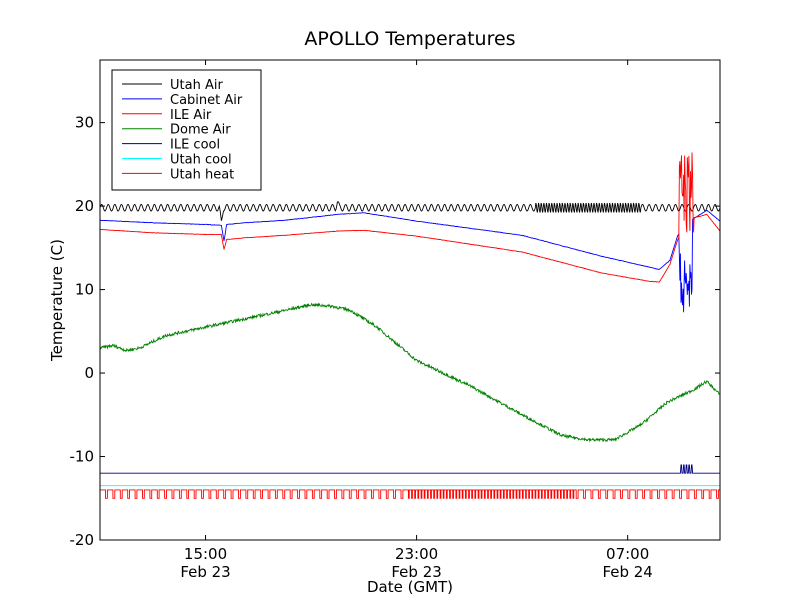  Describe the element at coordinates (201, 160) in the screenshot. I see `legend-label: Utah cool` at that location.